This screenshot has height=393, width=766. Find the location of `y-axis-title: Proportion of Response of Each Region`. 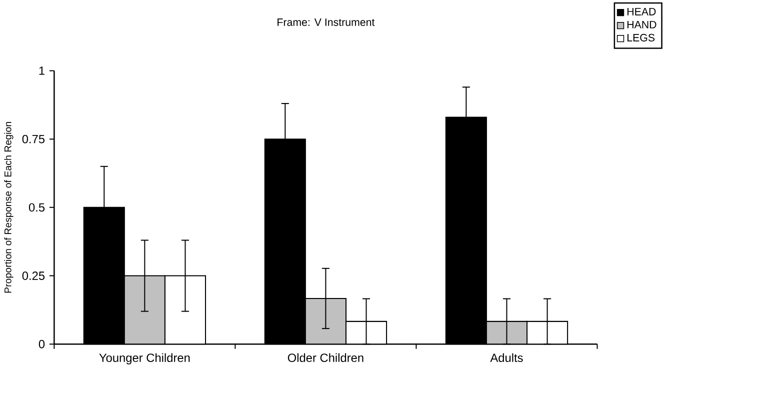

y-axis-title: Proportion of Response of Each Region is located at coordinates (9, 207).